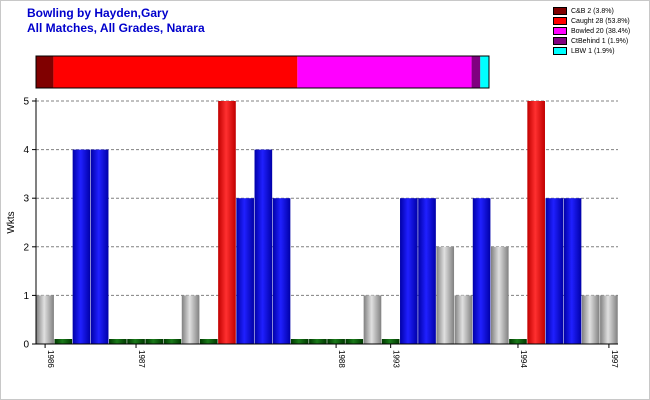 This screenshot has width=650, height=400. I want to click on x-tick-label: 1986, so click(50, 359).